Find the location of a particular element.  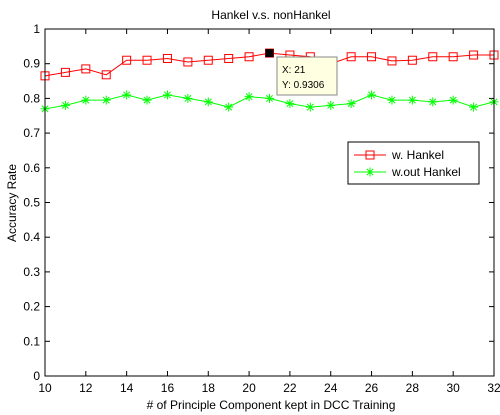

chart-title: Hankel v.s. nonHankel is located at coordinates (270, 15).